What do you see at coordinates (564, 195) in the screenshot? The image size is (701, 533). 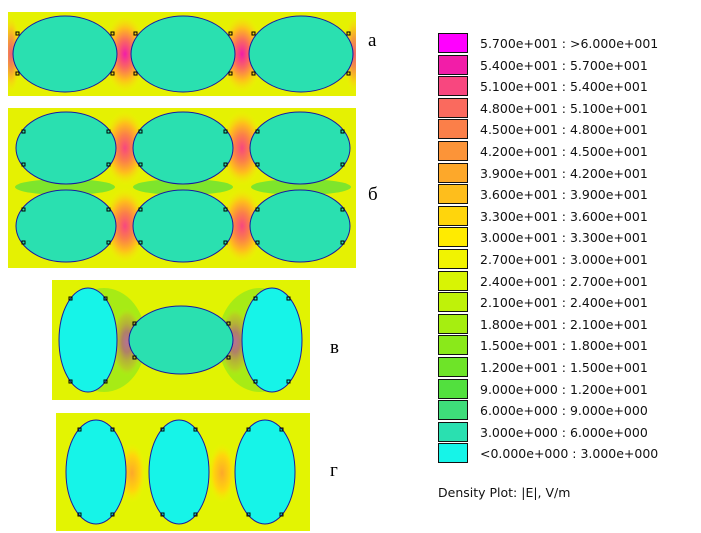 I see `legend-range-label: 3.600e+001 : 3.900e+001` at bounding box center [564, 195].